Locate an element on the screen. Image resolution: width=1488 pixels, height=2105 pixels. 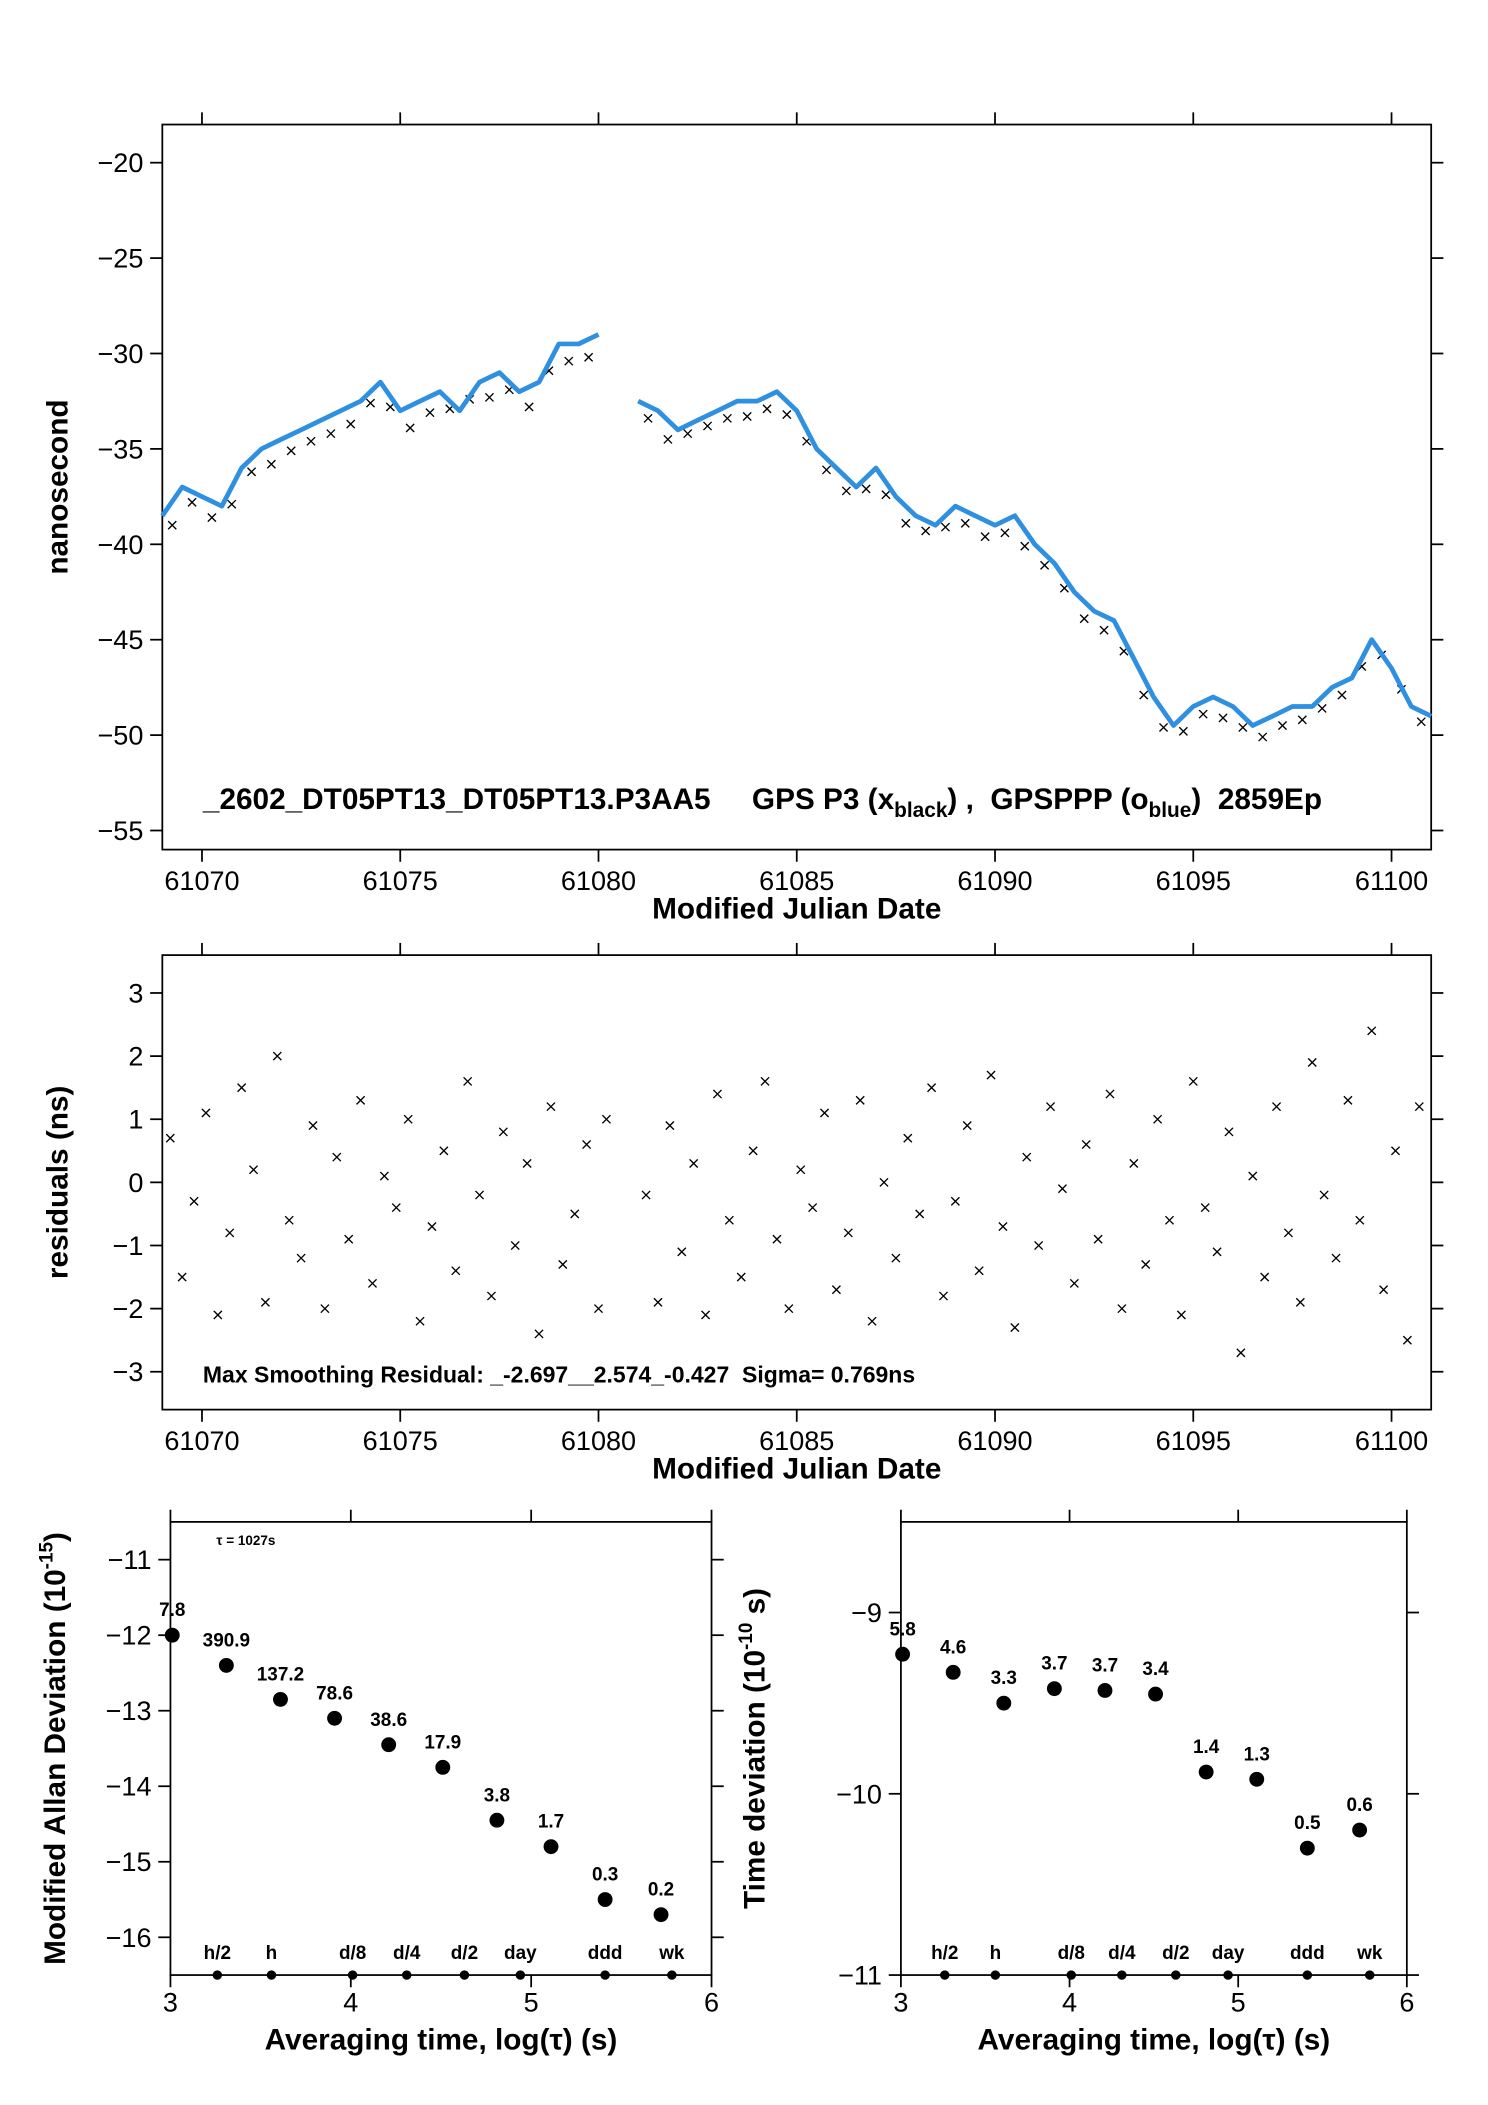
tau-marker-label: d/2 is located at coordinates (1175, 1953).